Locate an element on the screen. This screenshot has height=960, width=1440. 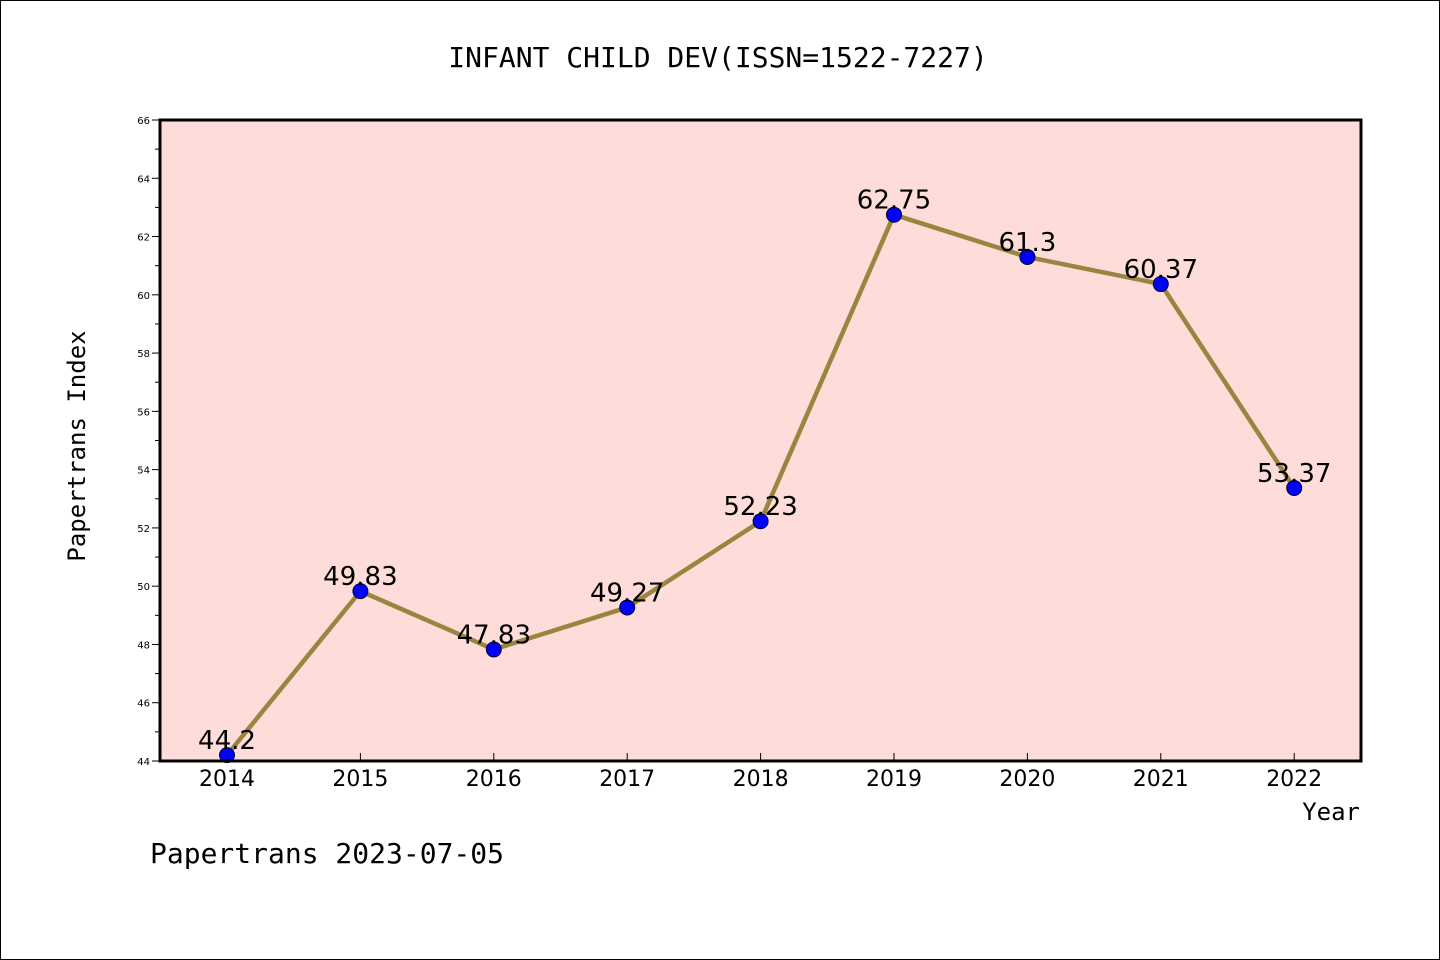
y-tick-label: 54 is located at coordinates (143, 471).